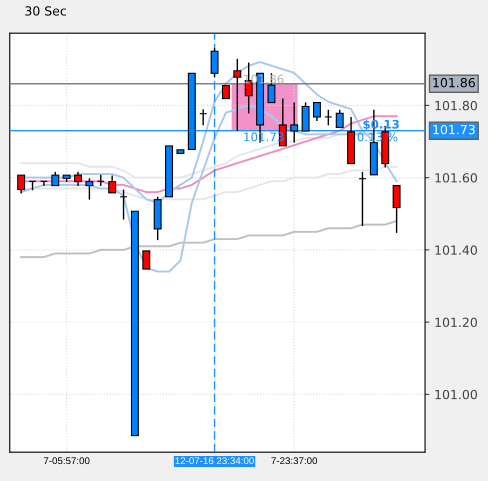 This screenshot has height=481, width=488. Describe the element at coordinates (456, 105) in the screenshot. I see `y-tick-label: 101.80` at that location.